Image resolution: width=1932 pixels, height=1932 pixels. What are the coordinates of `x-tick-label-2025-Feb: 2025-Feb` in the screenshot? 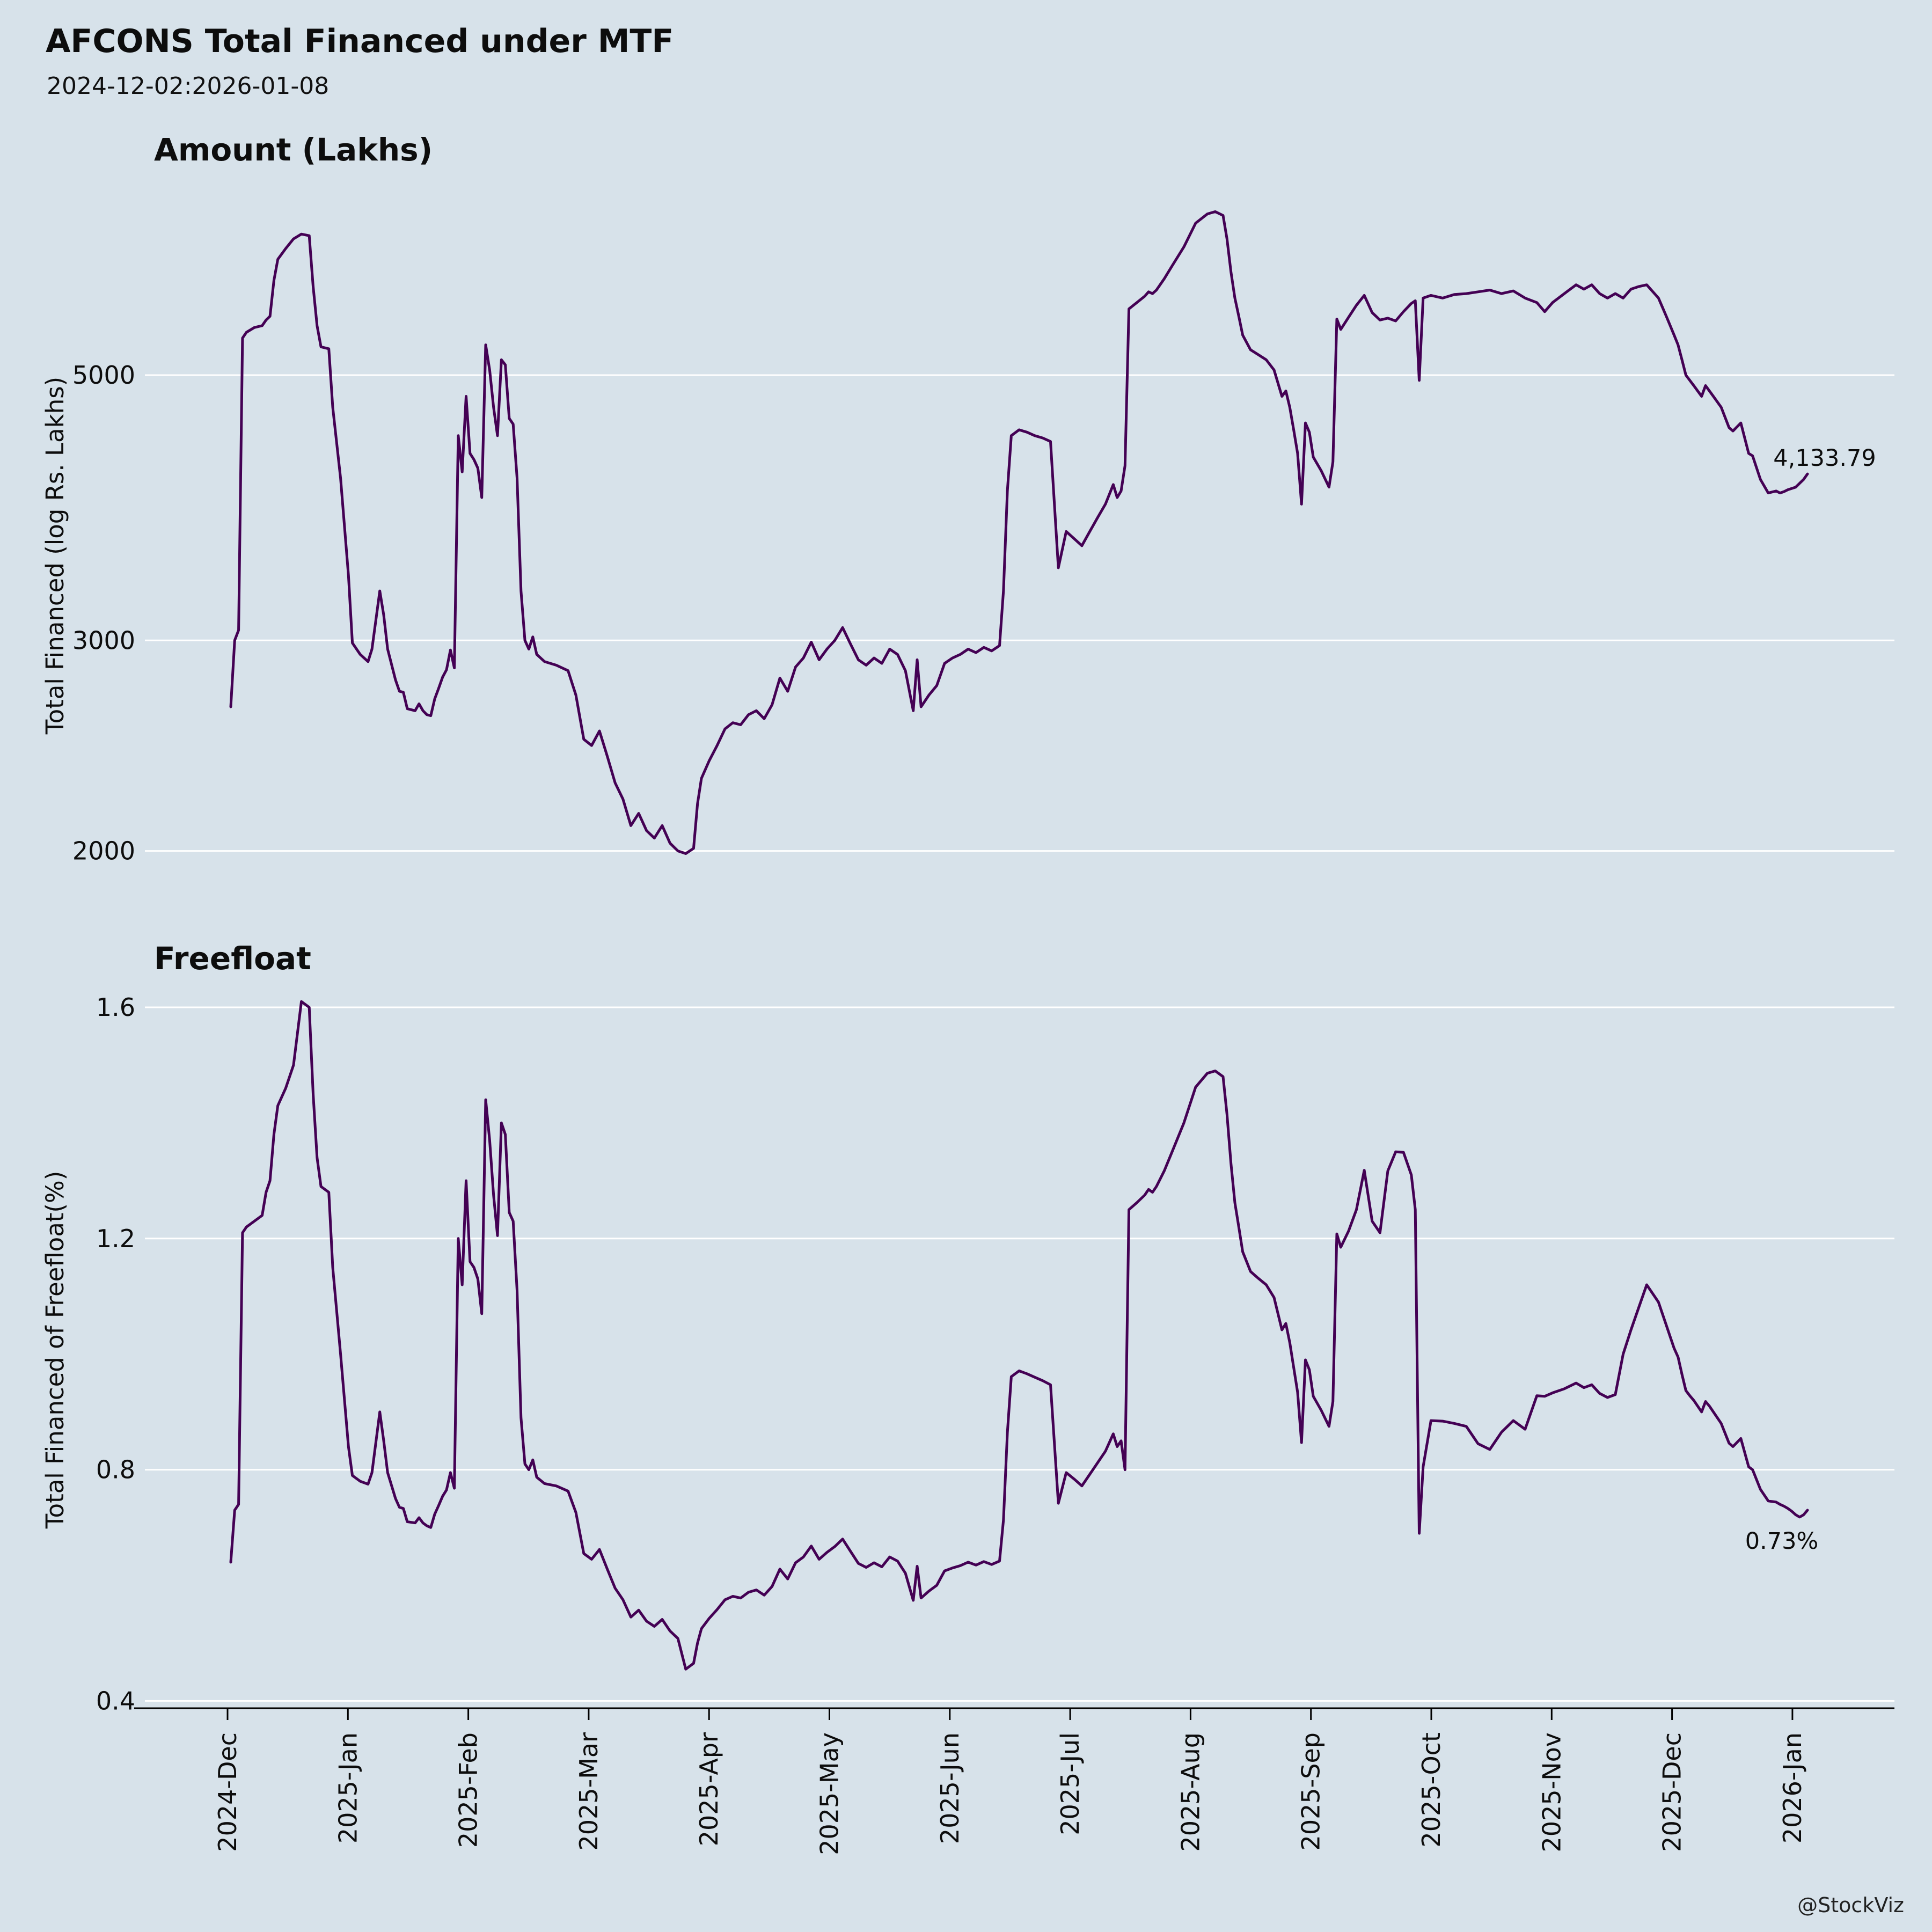 It's located at (468, 1790).